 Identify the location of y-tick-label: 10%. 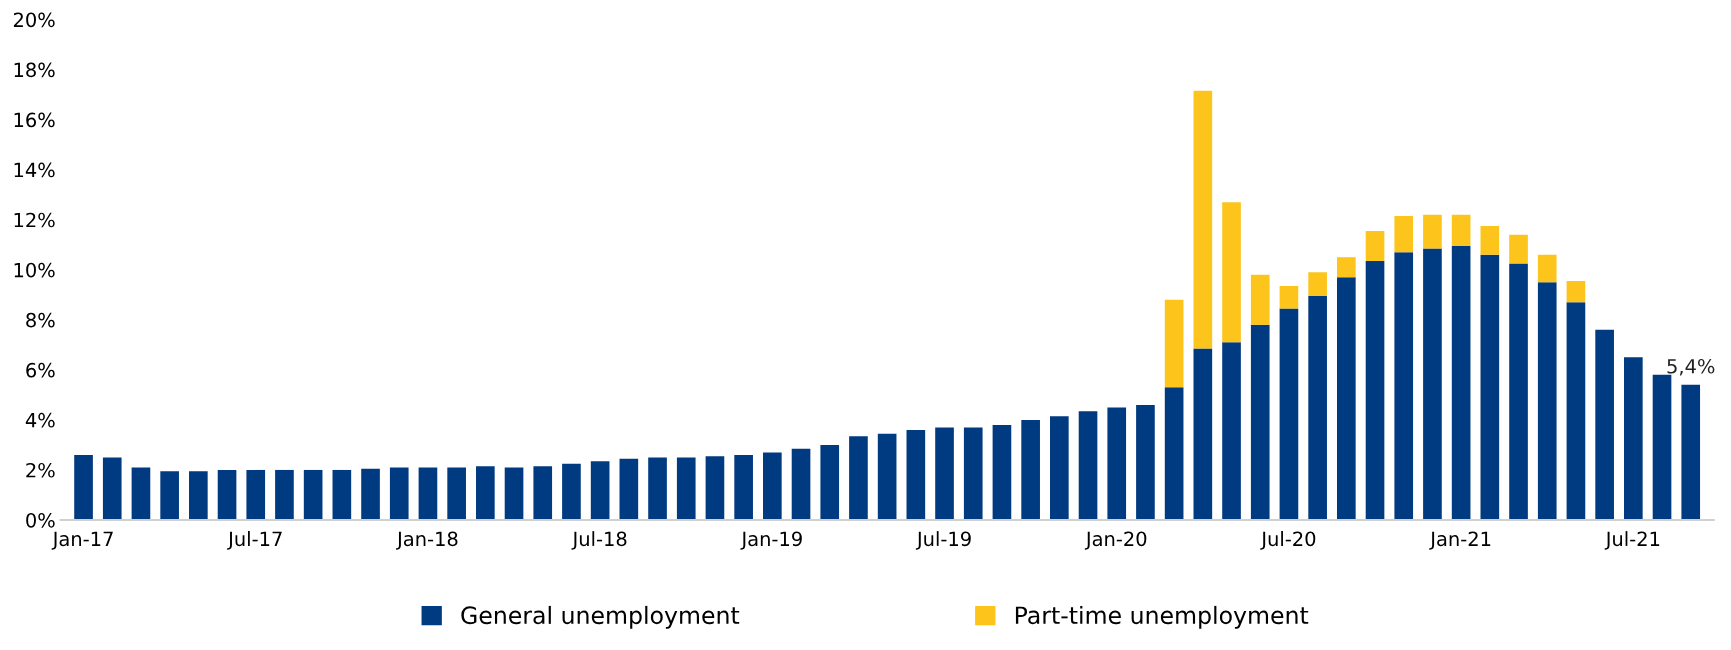
(34, 270).